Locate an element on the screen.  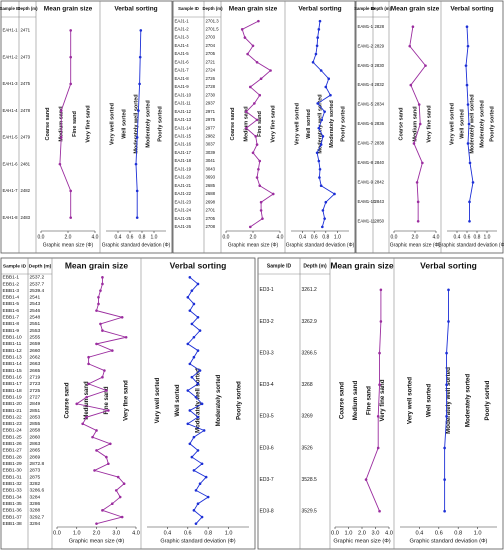
sample-id: EBB1-34 is located at coordinates (13, 497).